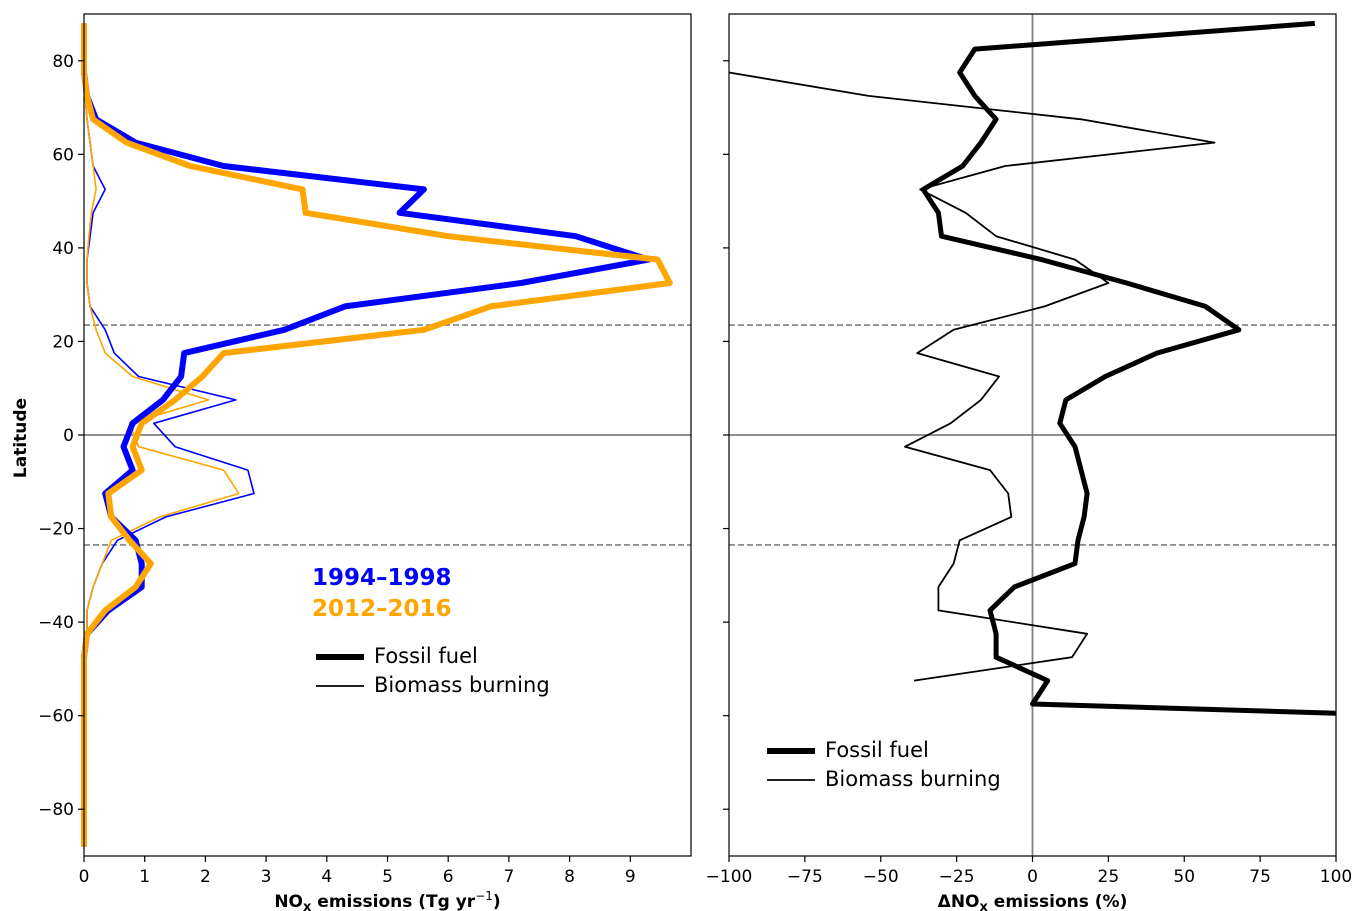  What do you see at coordinates (1260, 877) in the screenshot?
I see `x-tick-label: 75` at bounding box center [1260, 877].